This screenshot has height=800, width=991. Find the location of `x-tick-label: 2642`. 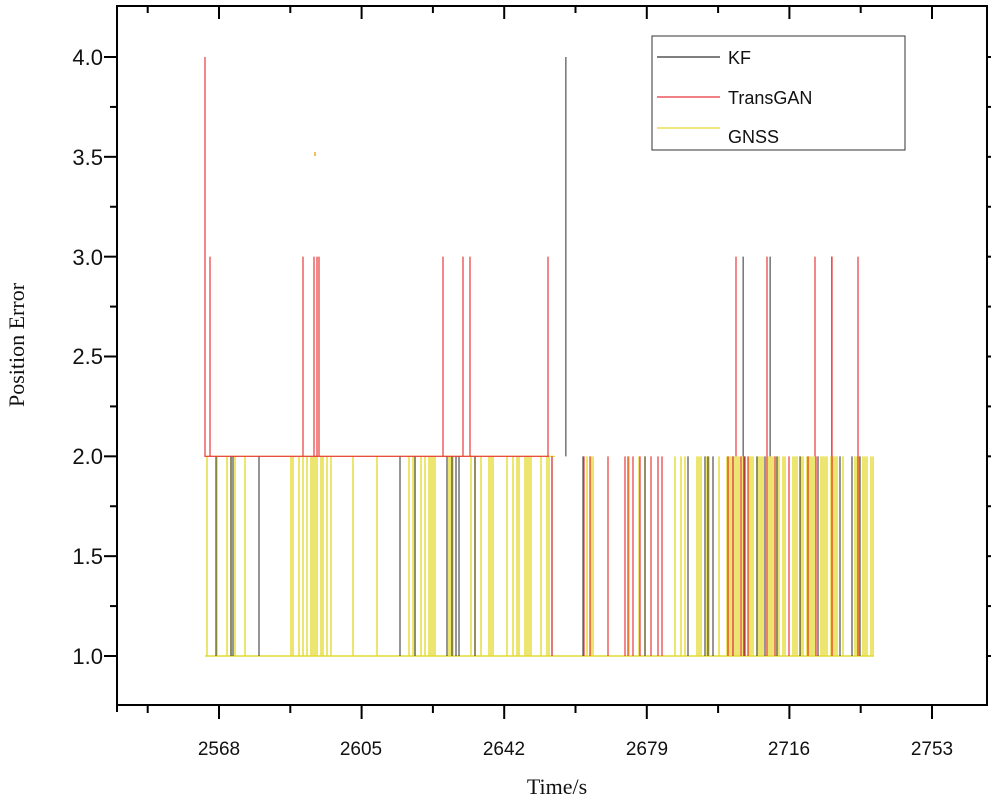

x-tick-label: 2642 is located at coordinates (504, 749).